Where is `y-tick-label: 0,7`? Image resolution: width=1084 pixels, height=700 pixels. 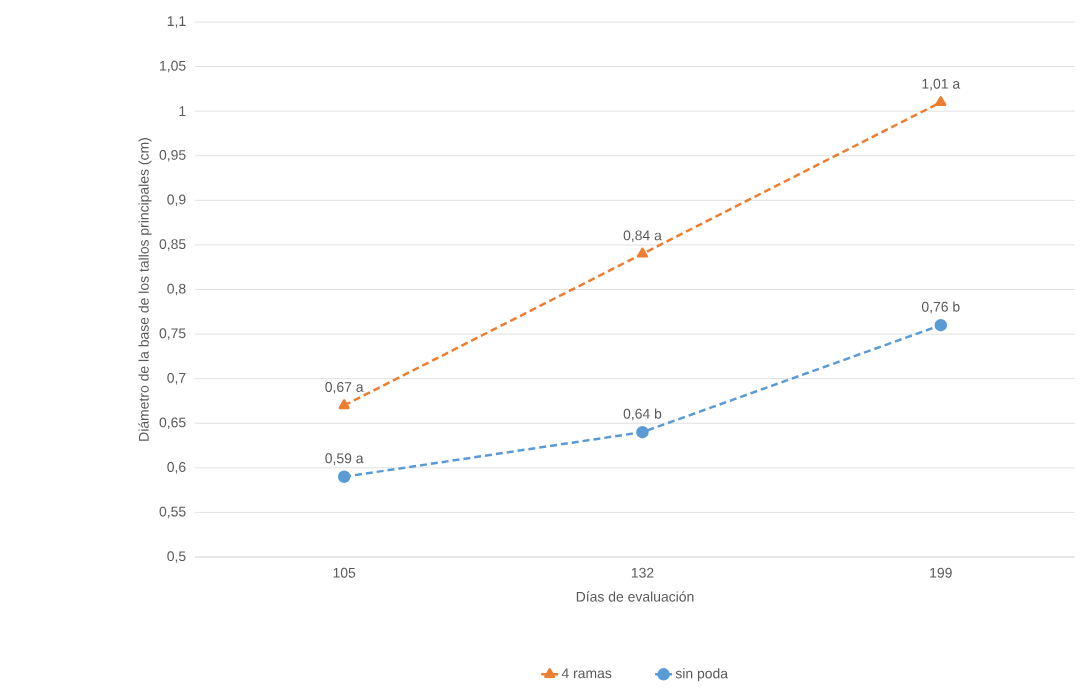
y-tick-label: 0,7 is located at coordinates (176, 378).